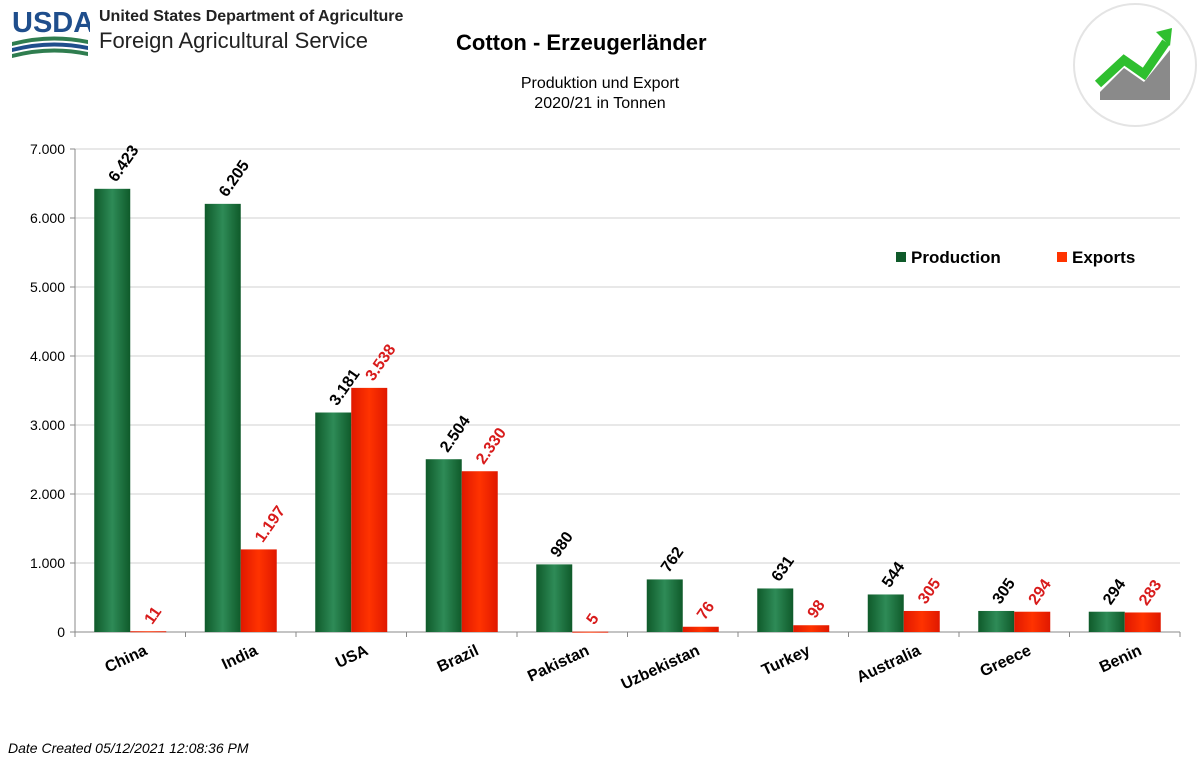 This screenshot has width=1200, height=764. Describe the element at coordinates (581, 42) in the screenshot. I see `chart-title: Cotton - Erzeugerländer` at that location.